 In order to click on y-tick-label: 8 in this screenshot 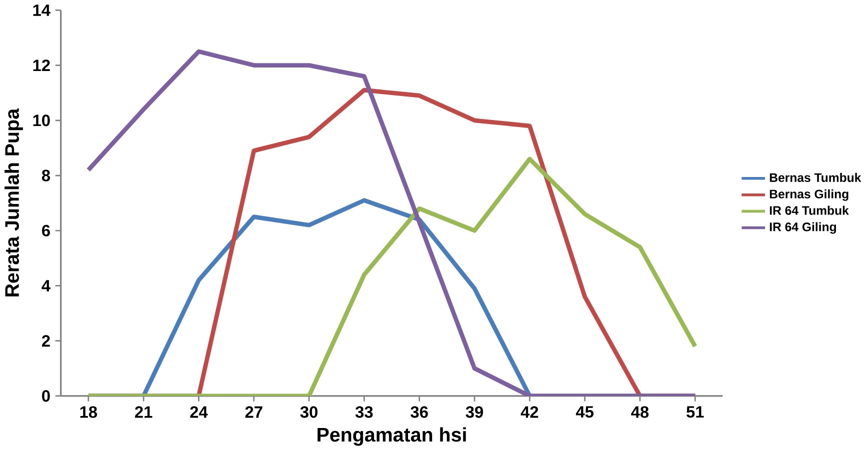, I will do `click(46, 176)`.